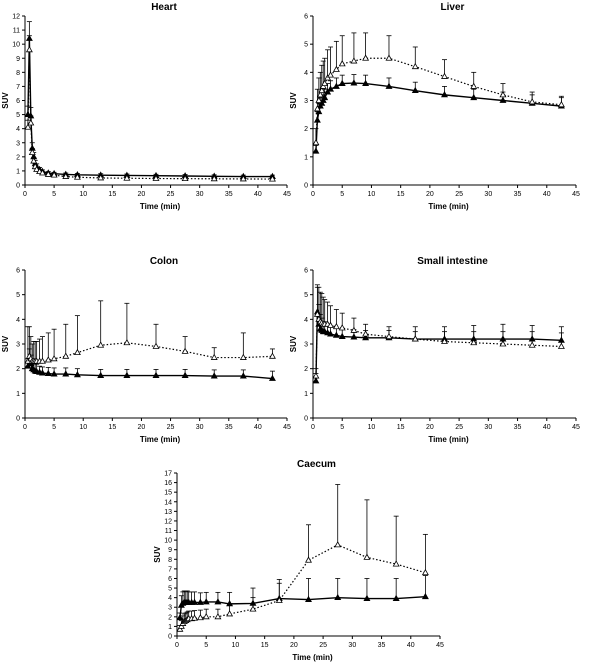  What do you see at coordinates (168, 502) in the screenshot?
I see `y-tick-label: 14` at bounding box center [168, 502].